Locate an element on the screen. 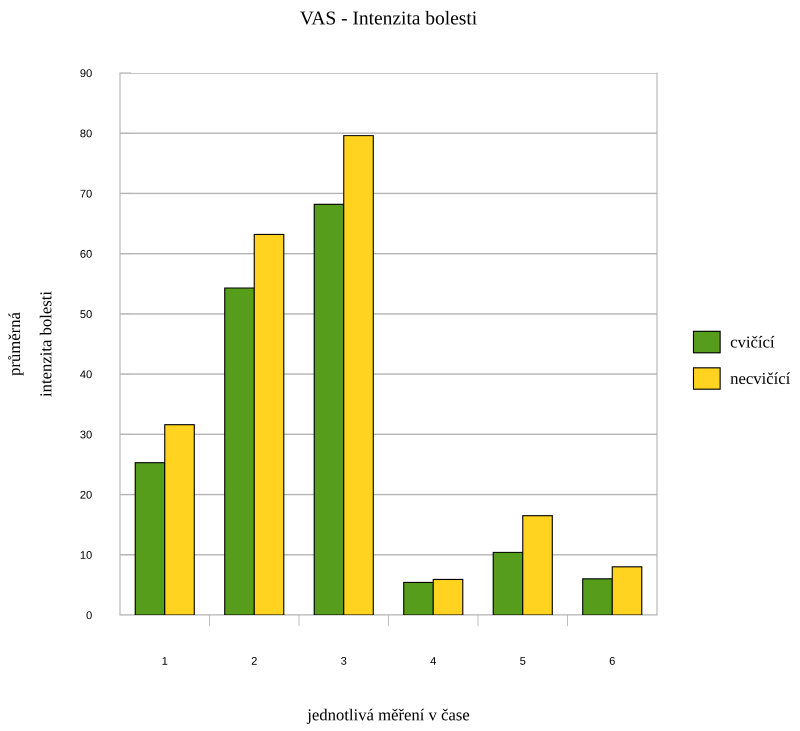  y-tick-label: 10 is located at coordinates (86, 555).